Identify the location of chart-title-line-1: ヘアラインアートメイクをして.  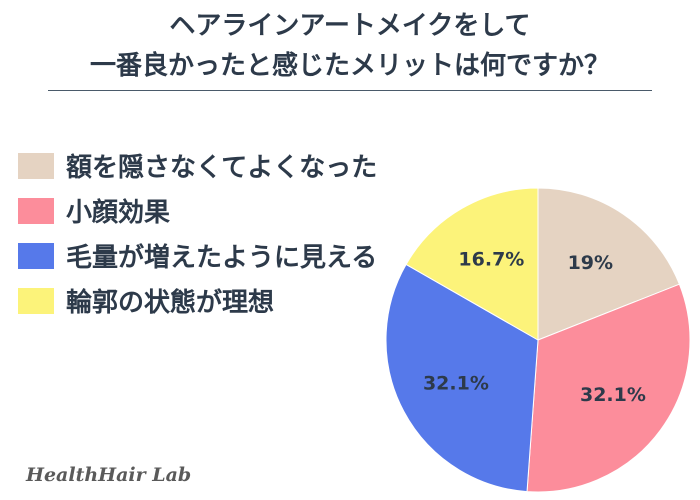
(350, 26).